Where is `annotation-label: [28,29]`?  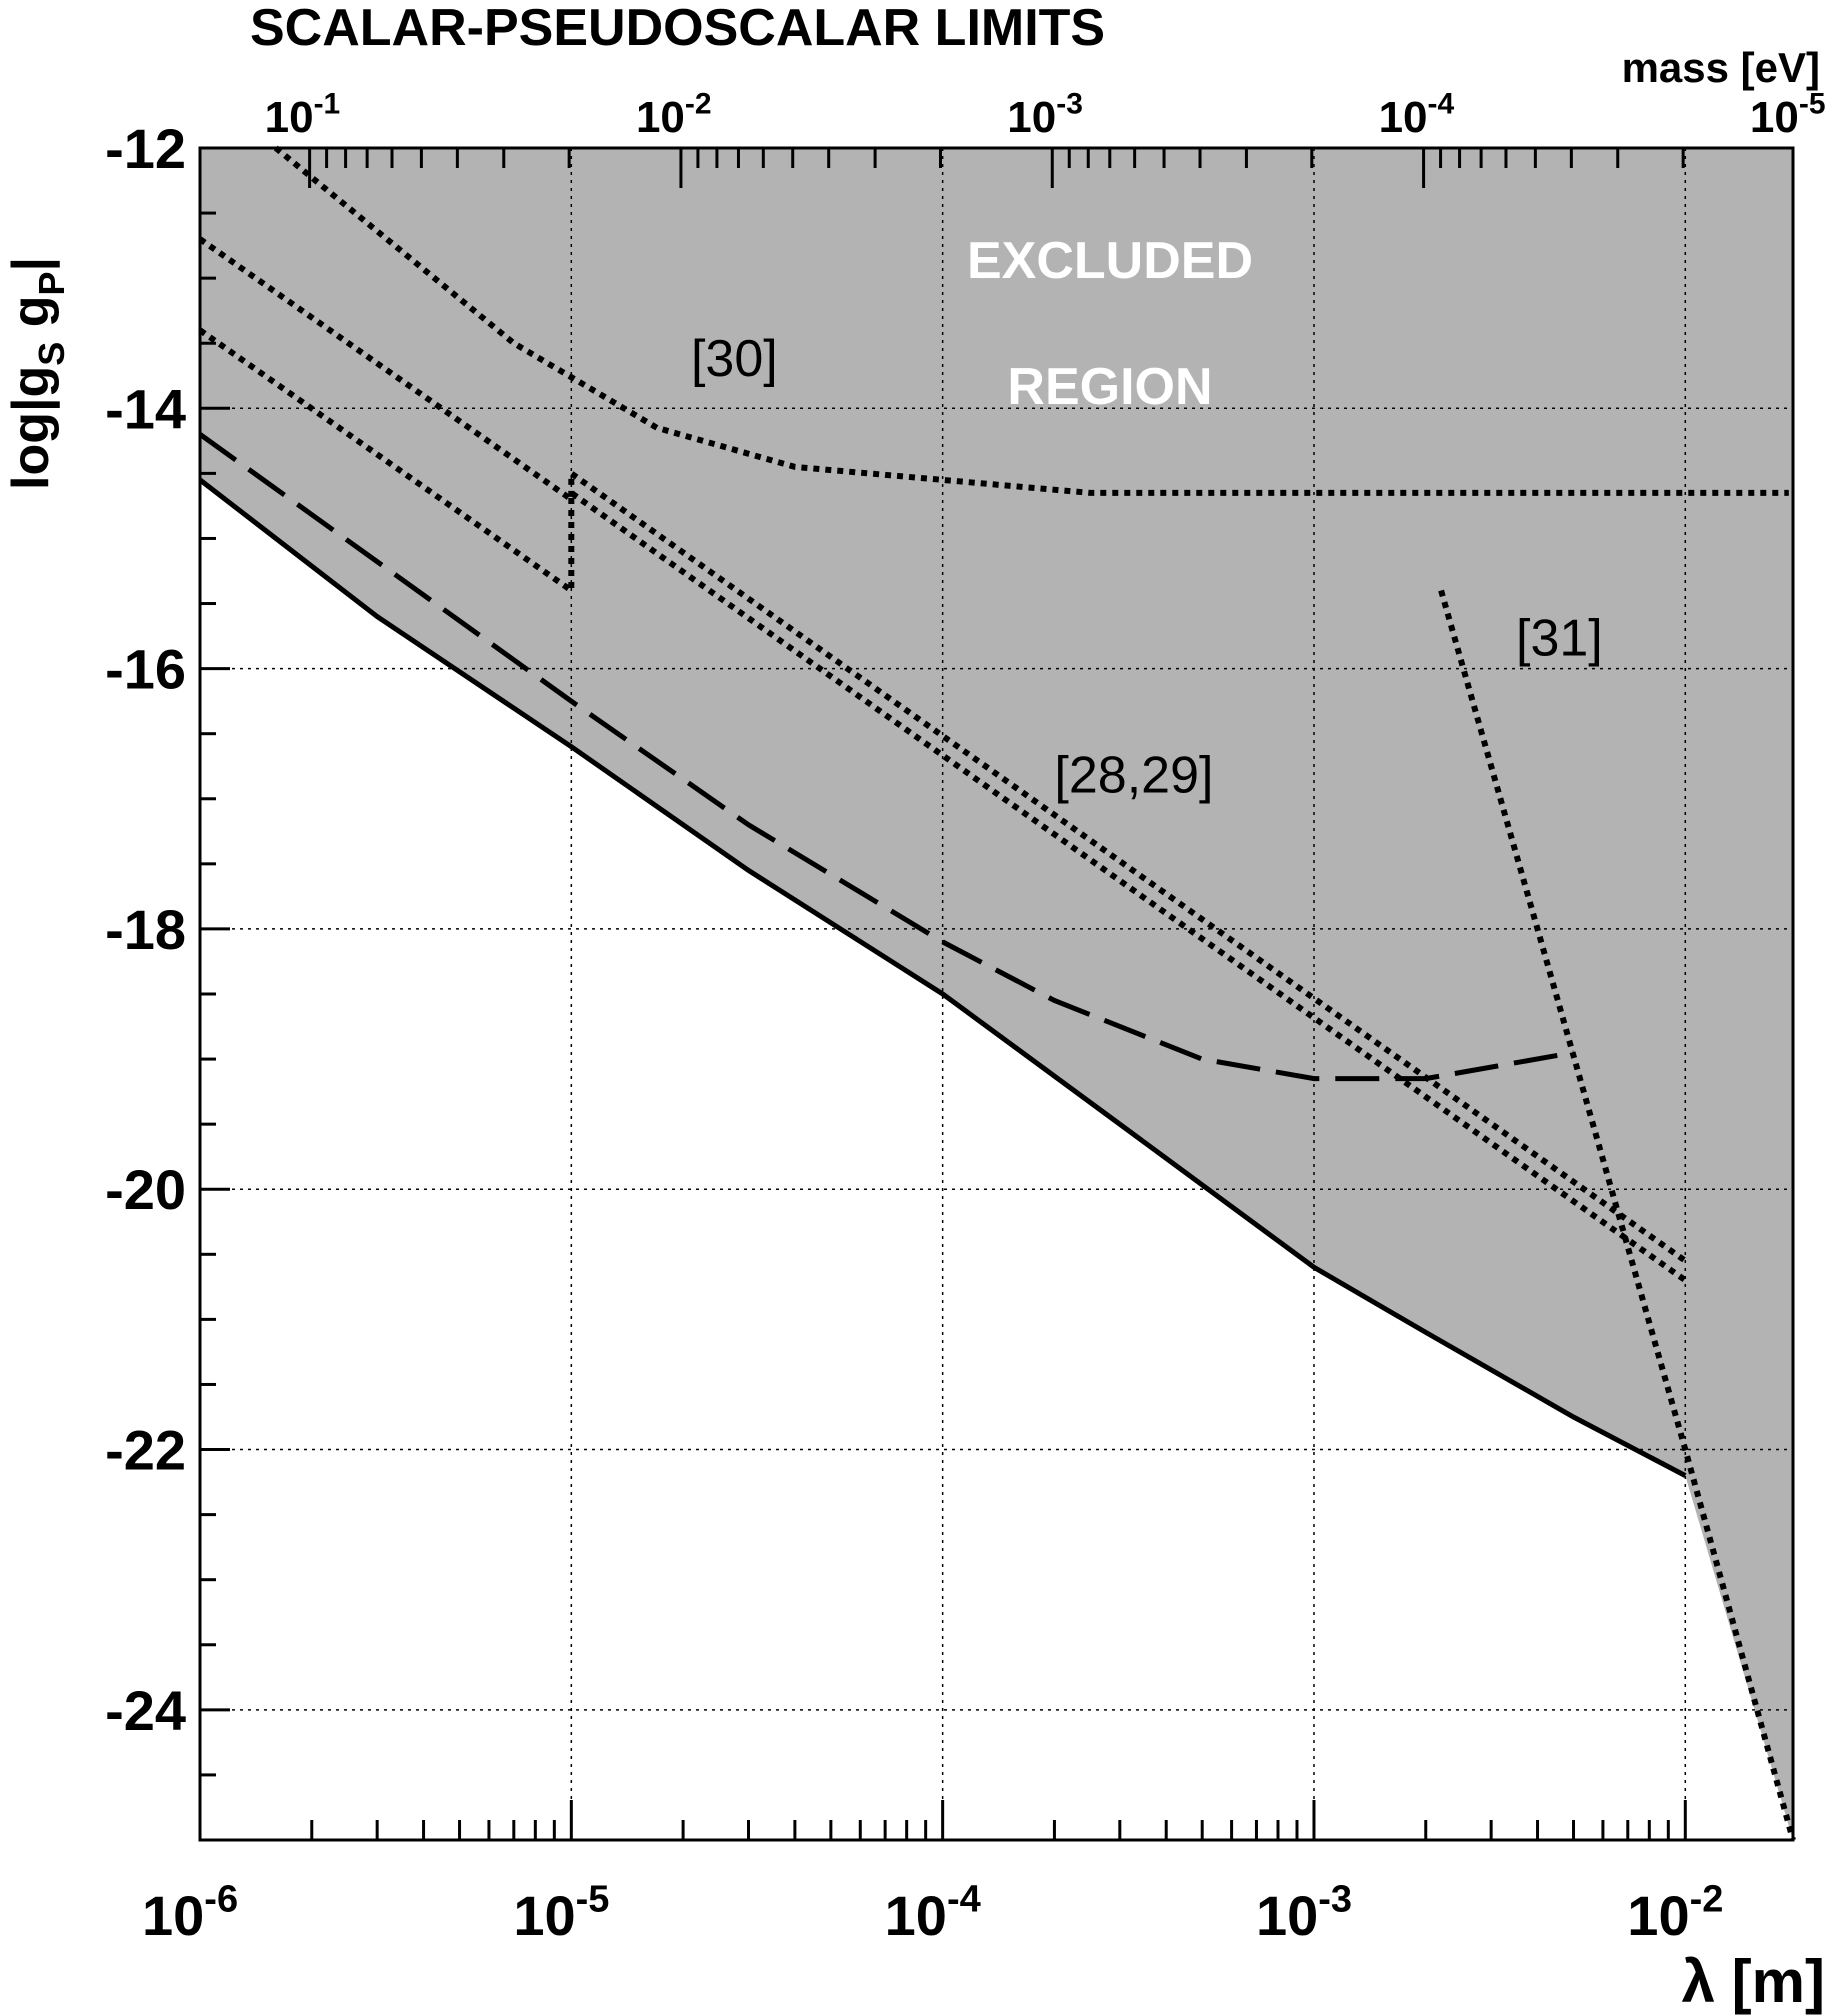 annotation-label: [28,29] is located at coordinates (1133, 775).